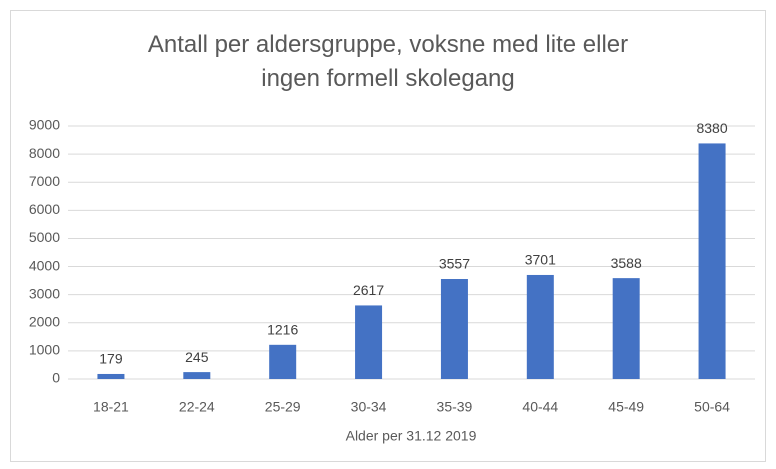 The height and width of the screenshot is (469, 776). I want to click on data-label: 245, so click(197, 357).